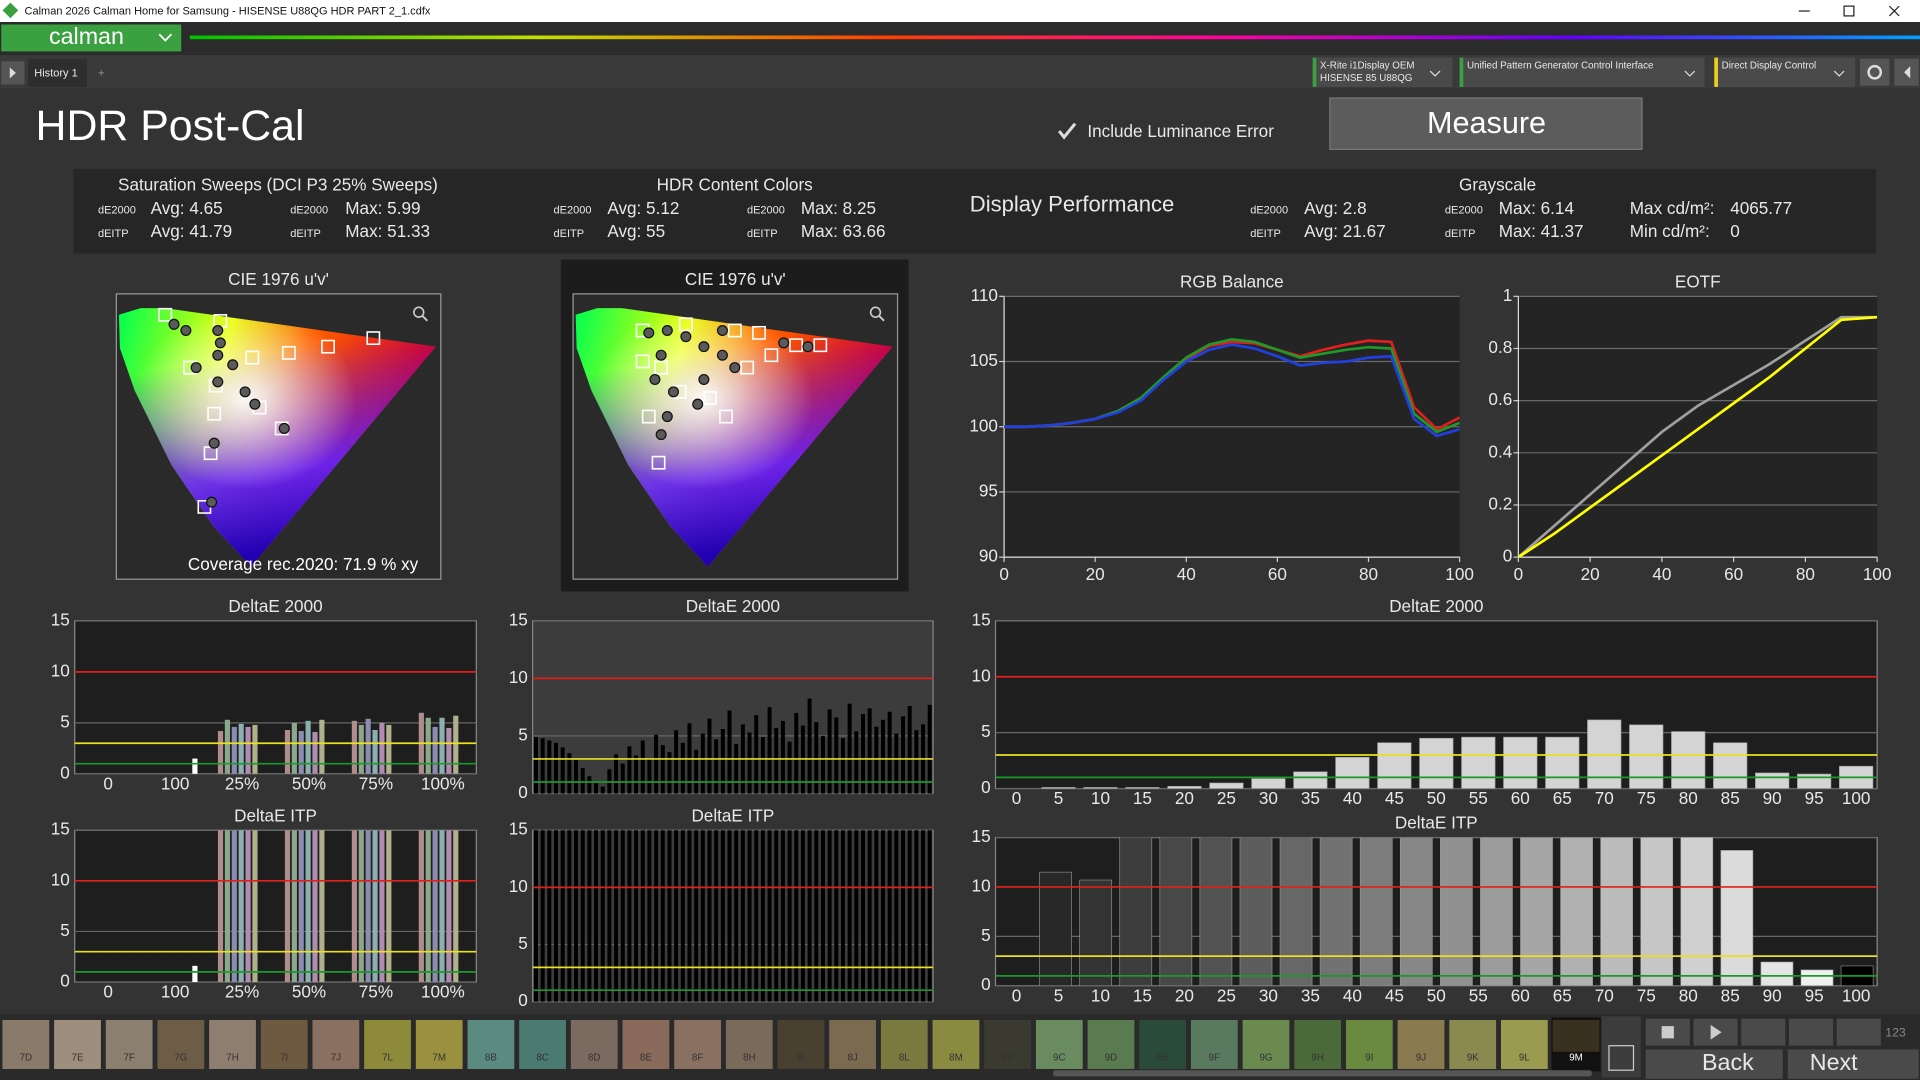 This screenshot has height=1080, width=1920. Describe the element at coordinates (1689, 427) in the screenshot. I see `chart: EOTF 0 0.2 0.4 0.6 0.8 1 0 20 40 60 80 100` at that location.